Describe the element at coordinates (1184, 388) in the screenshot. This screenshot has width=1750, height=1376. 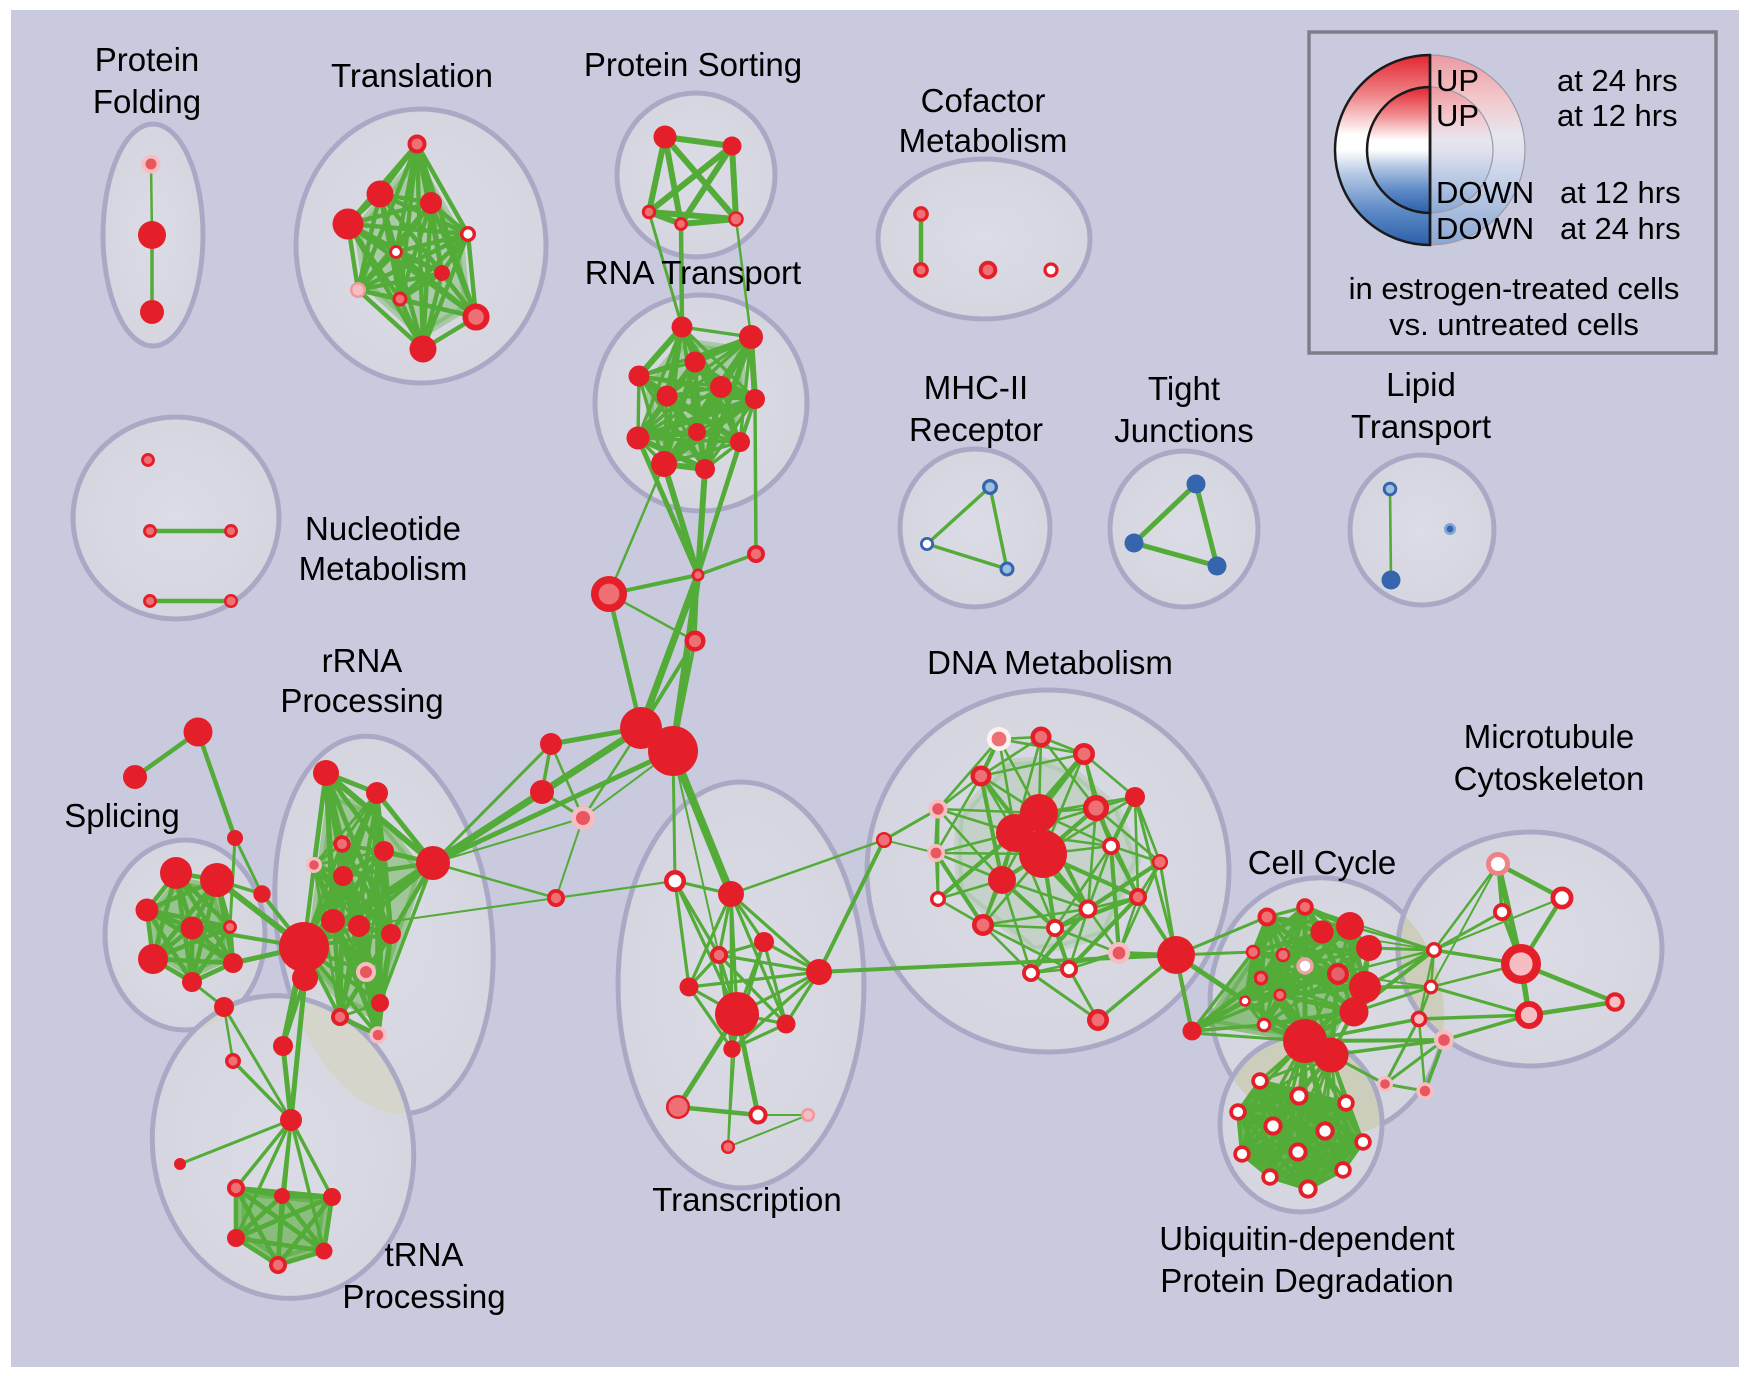
I see `svg-text: Tight` at that location.